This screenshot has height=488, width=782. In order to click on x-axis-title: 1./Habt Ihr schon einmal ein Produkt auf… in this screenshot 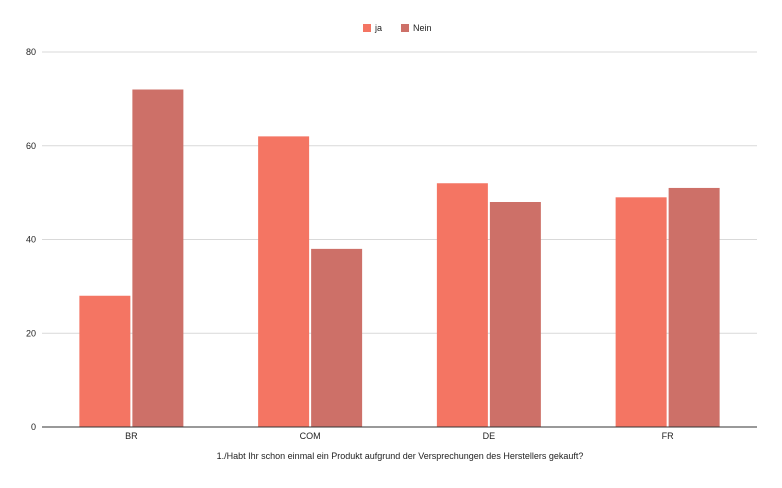, I will do `click(400, 456)`.